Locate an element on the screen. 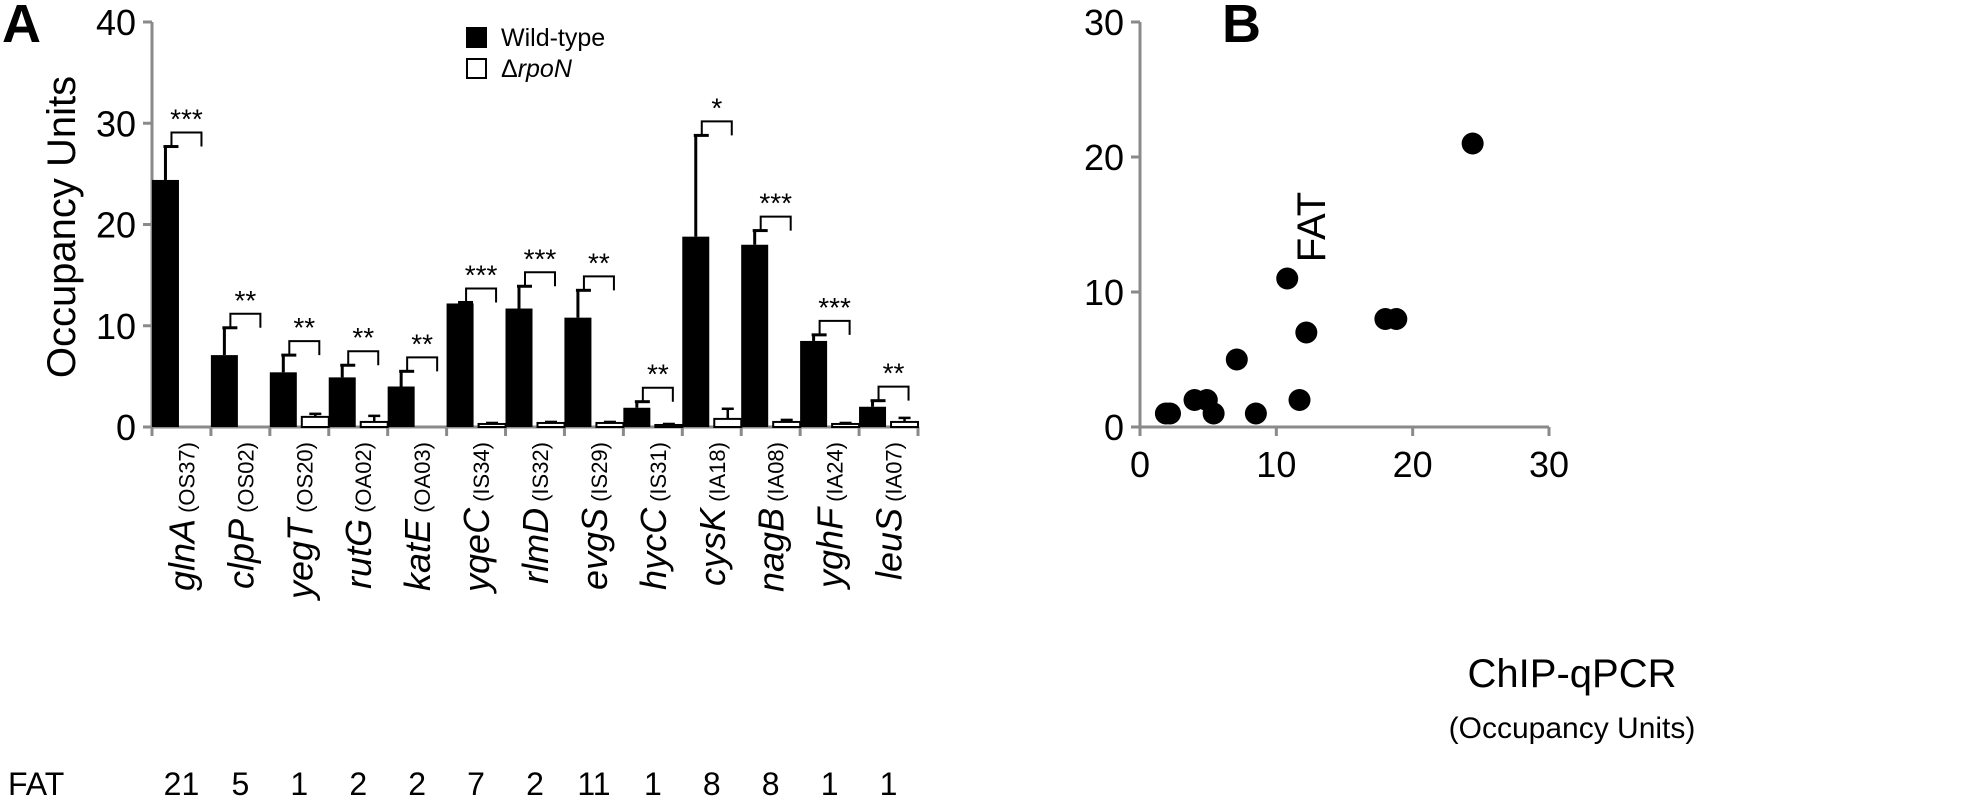  y-tick-label: 10 is located at coordinates (1104, 292).